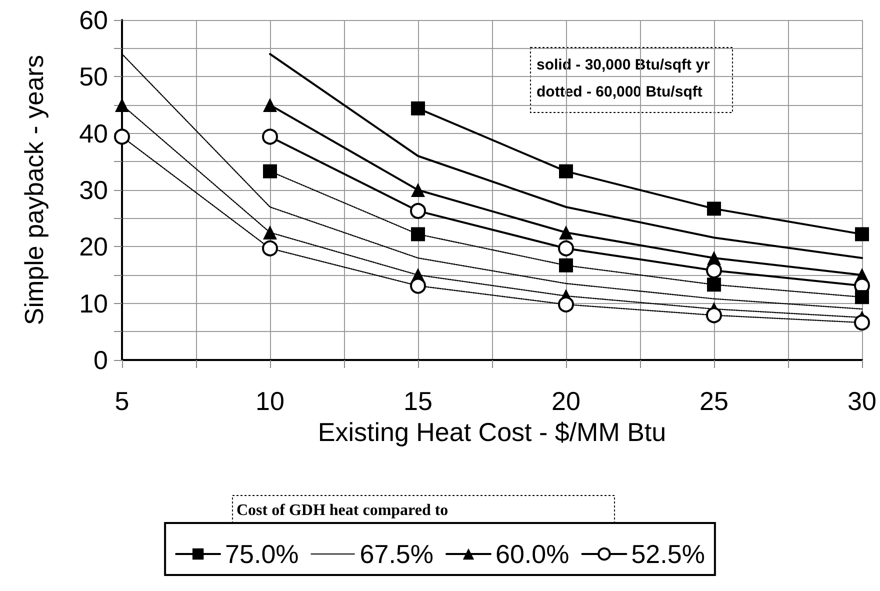  What do you see at coordinates (93, 247) in the screenshot?
I see `y-tick-label: 20` at bounding box center [93, 247].